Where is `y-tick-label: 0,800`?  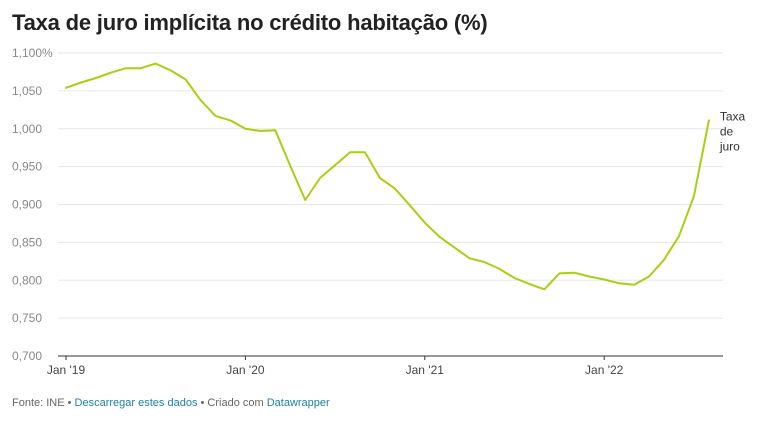
y-tick-label: 0,800 is located at coordinates (27, 280).